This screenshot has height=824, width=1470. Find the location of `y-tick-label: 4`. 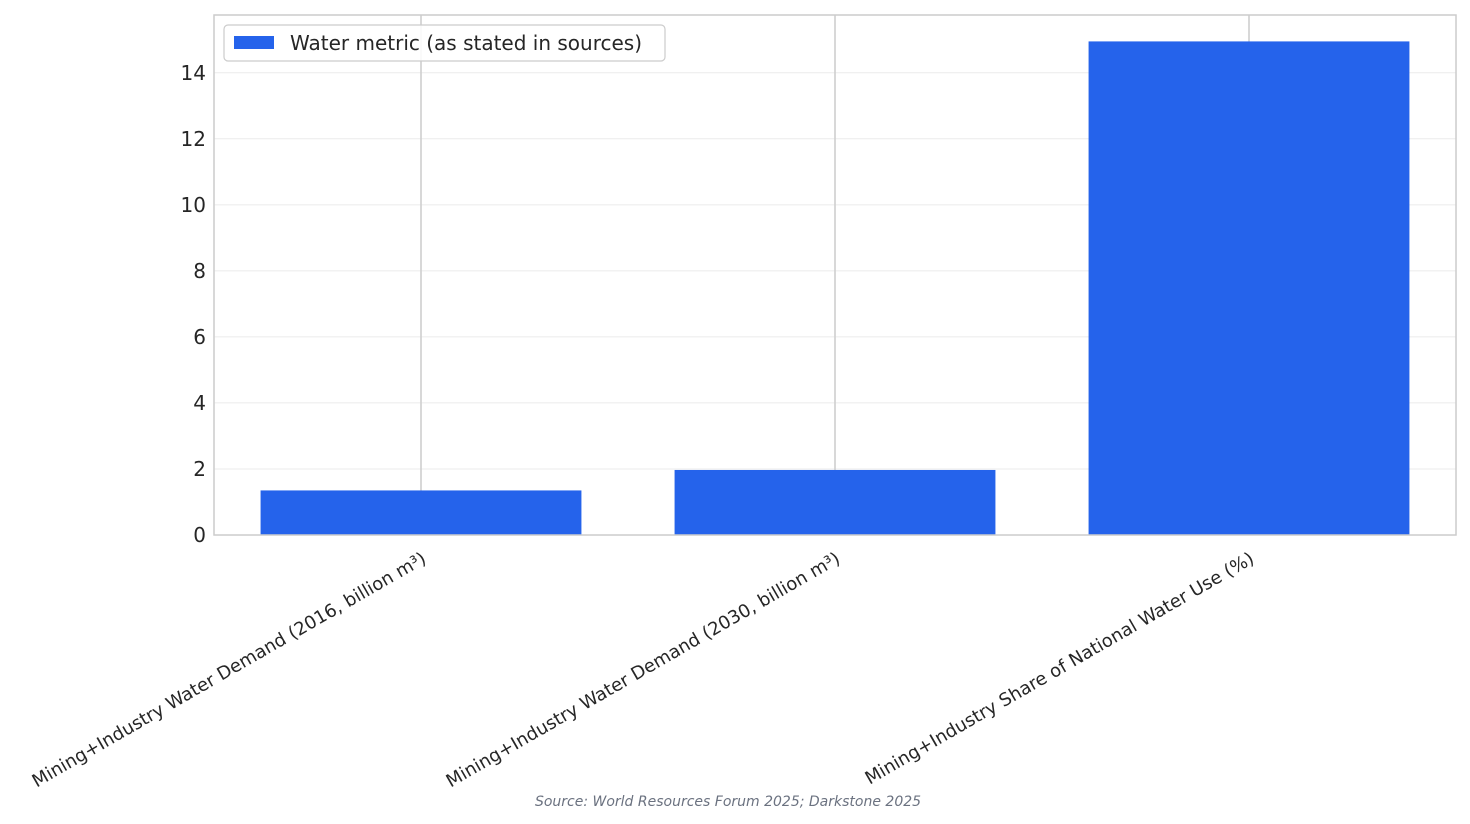

y-tick-label: 4 is located at coordinates (199, 403).